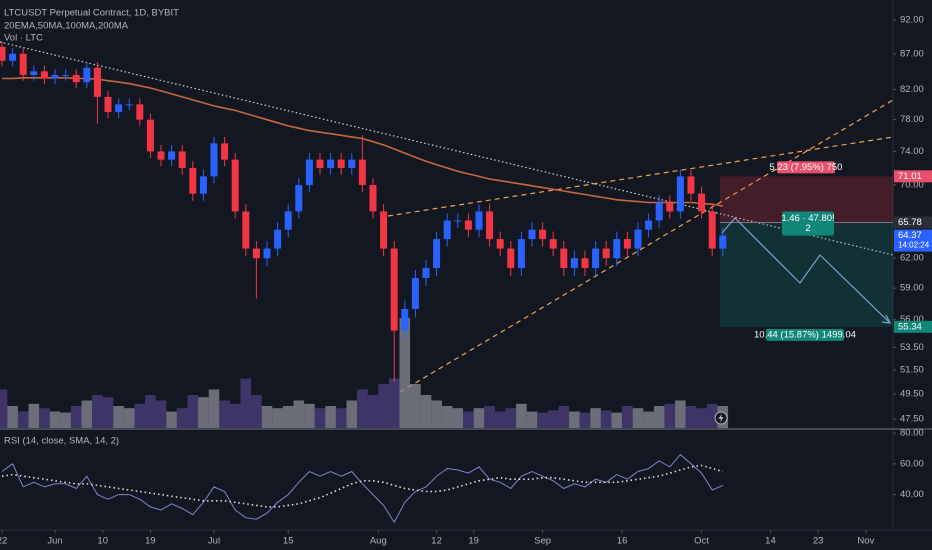 This screenshot has height=550, width=932. Describe the element at coordinates (806, 167) in the screenshot. I see `position-label: 5.23 (7.95%) 750` at that location.